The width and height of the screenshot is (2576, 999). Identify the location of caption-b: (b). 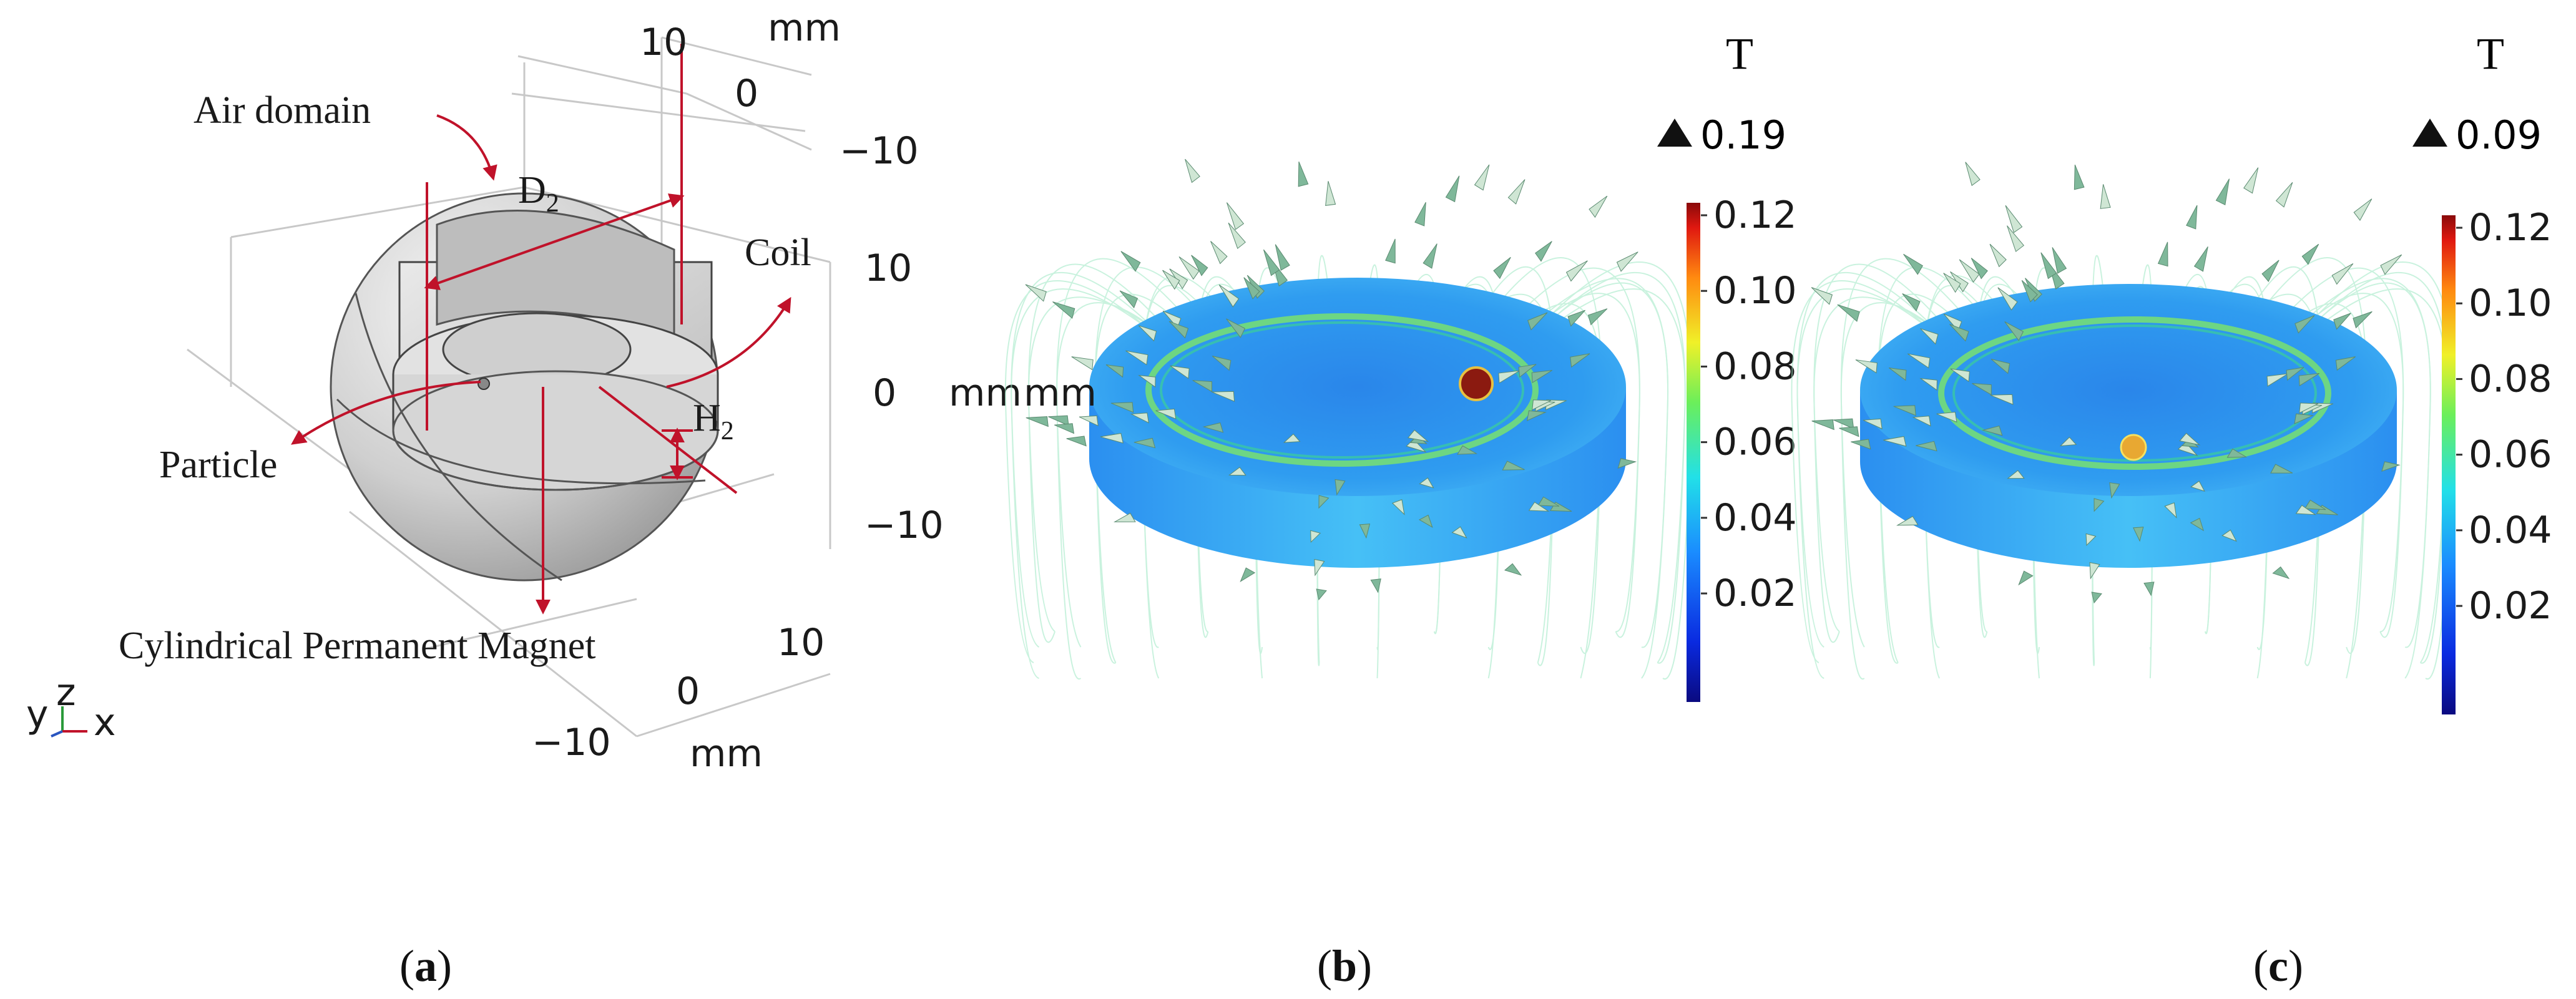
(1344, 966).